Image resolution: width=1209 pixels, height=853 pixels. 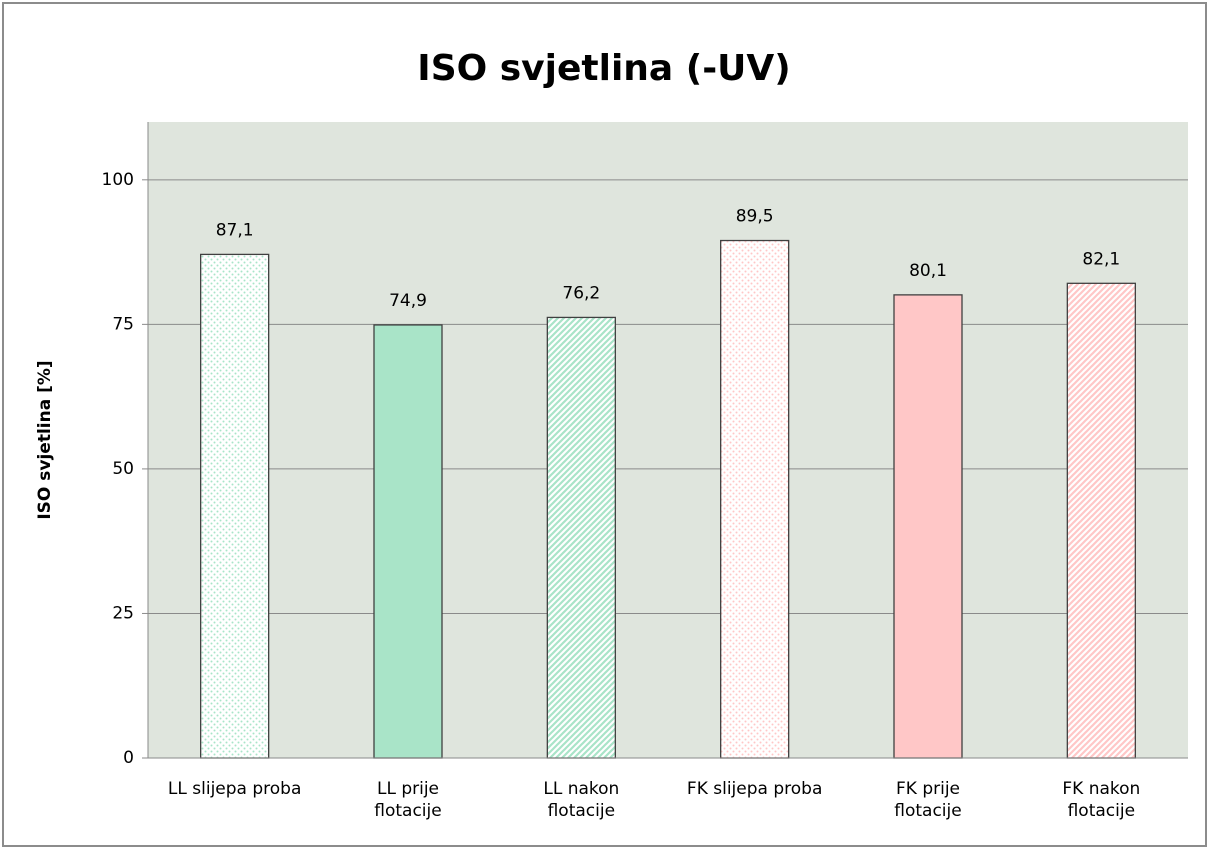 I want to click on x-tick-label: FK slijepa proba, so click(x=754, y=789).